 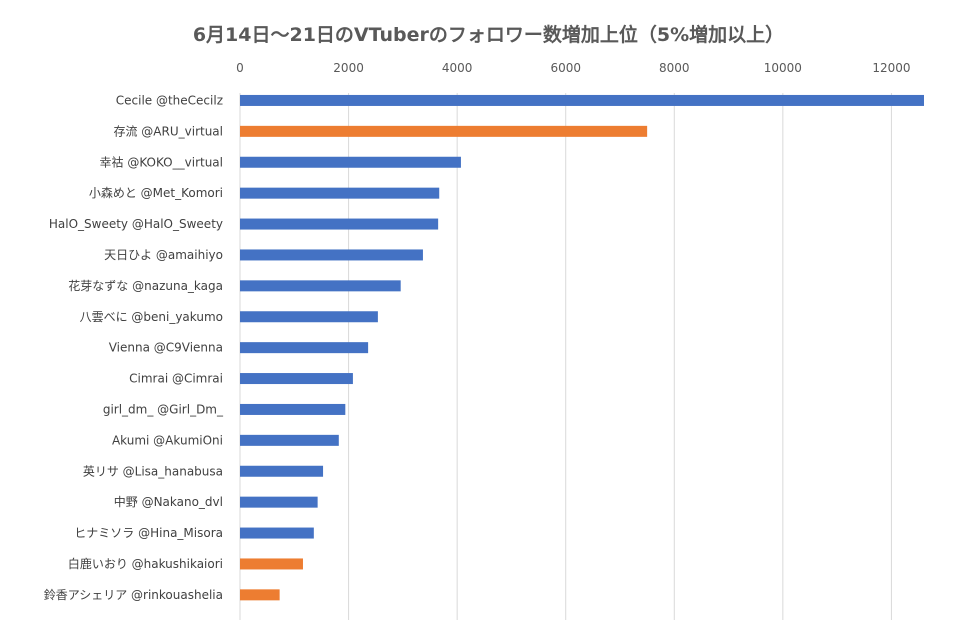 I want to click on category-label: 英リサ @Lisa_hanabusa, so click(x=153, y=471).